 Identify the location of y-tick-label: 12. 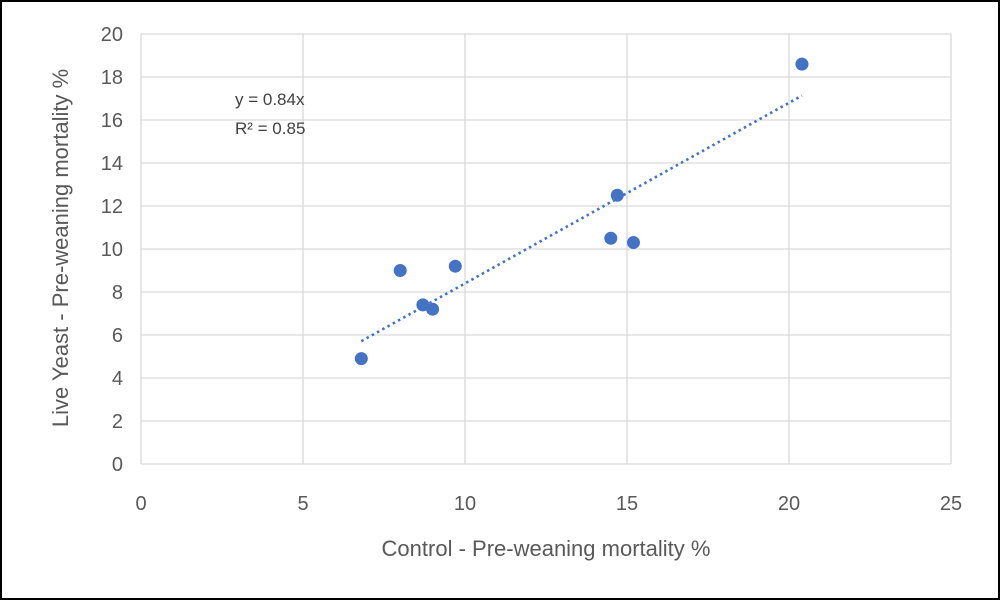
(112, 207).